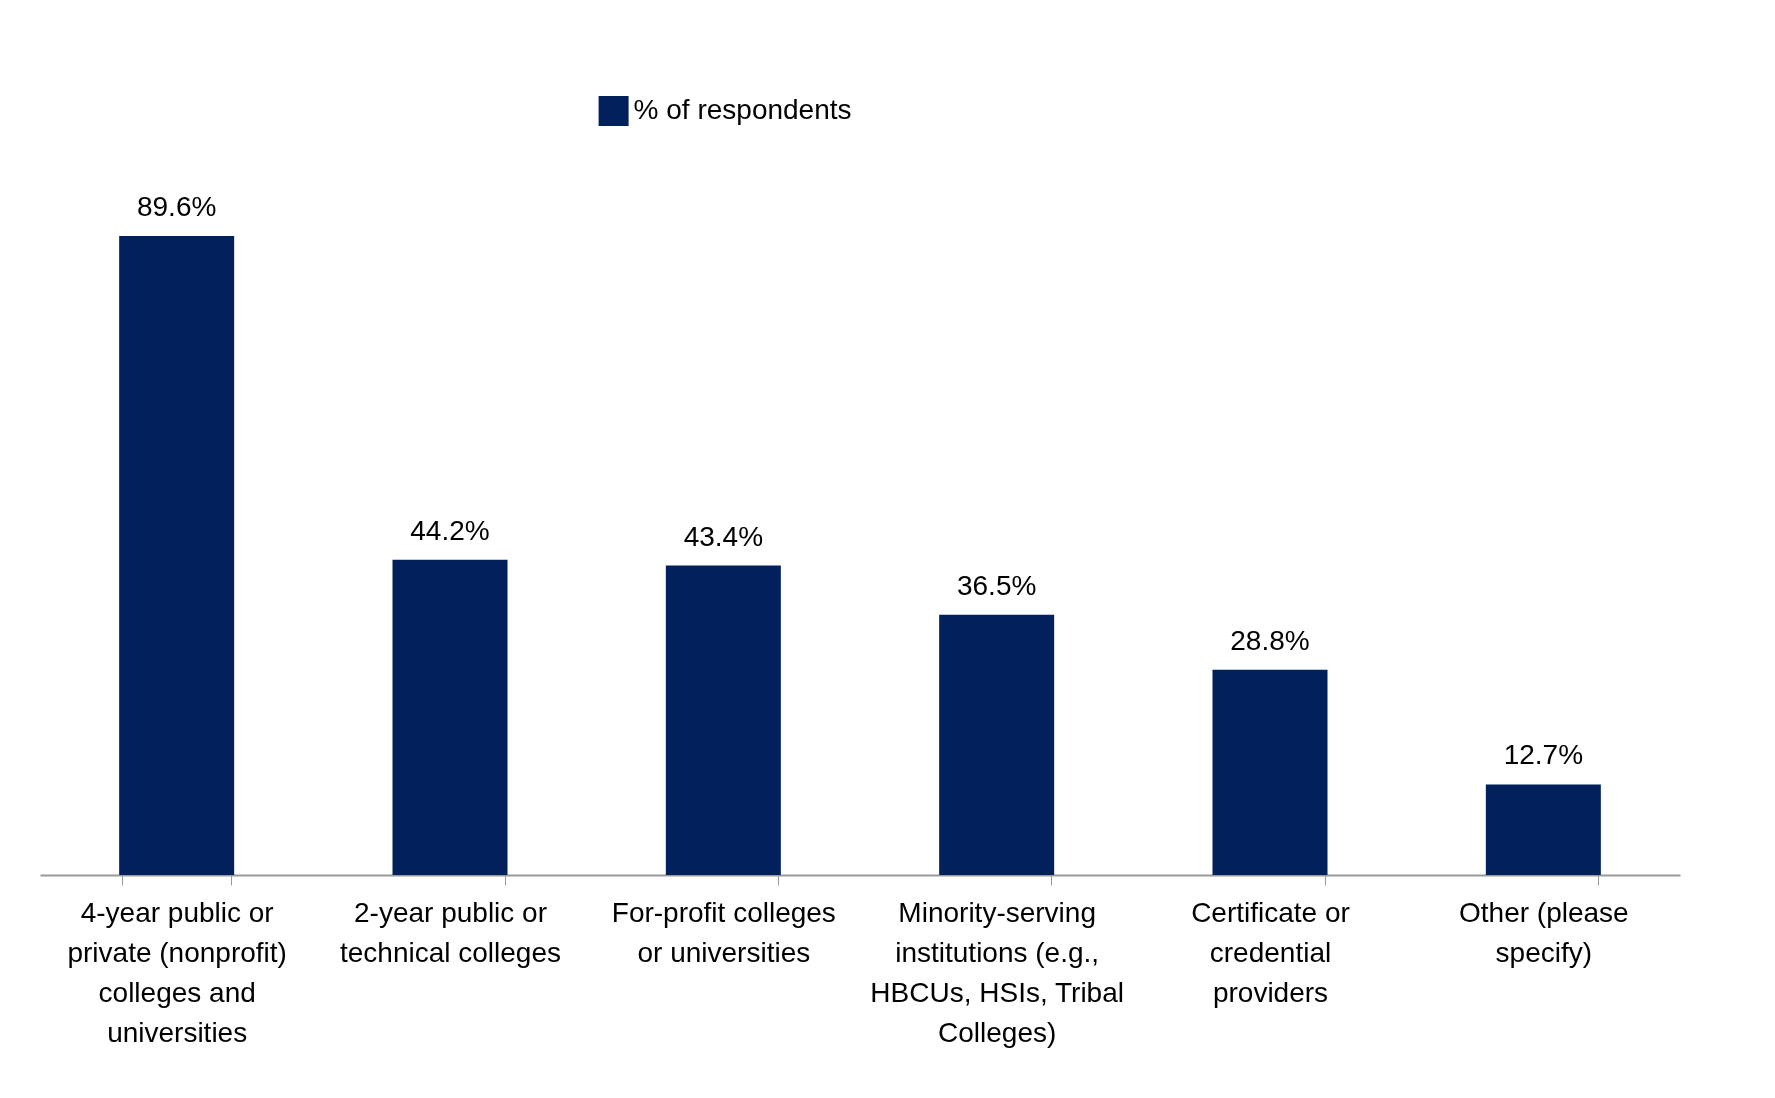 The image size is (1775, 1098). Describe the element at coordinates (742, 109) in the screenshot. I see `legend-label: % of respondents` at that location.